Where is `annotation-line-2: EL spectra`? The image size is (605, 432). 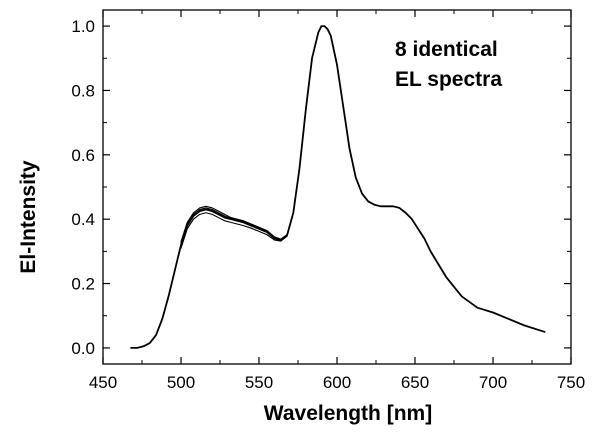 annotation-line-2: EL spectra is located at coordinates (448, 79).